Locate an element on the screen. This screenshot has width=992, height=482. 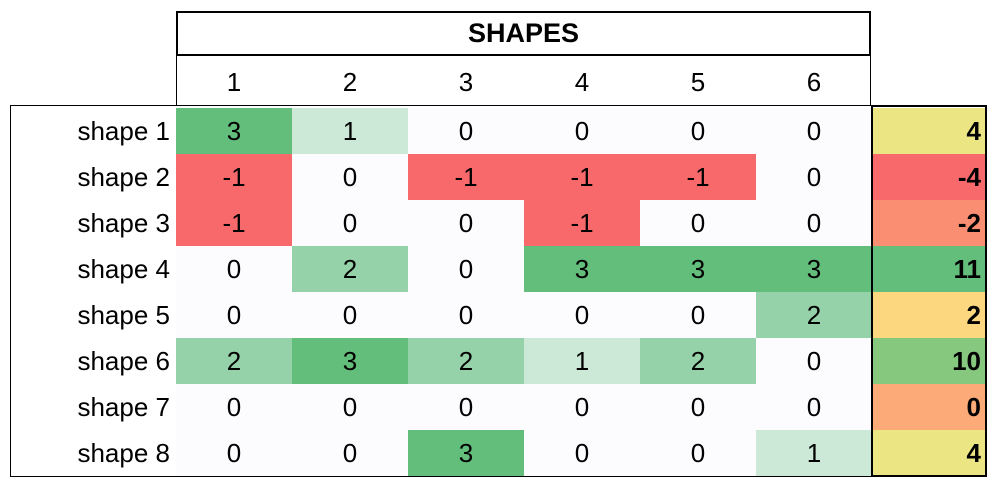
chart-title: SHAPES is located at coordinates (523, 33).